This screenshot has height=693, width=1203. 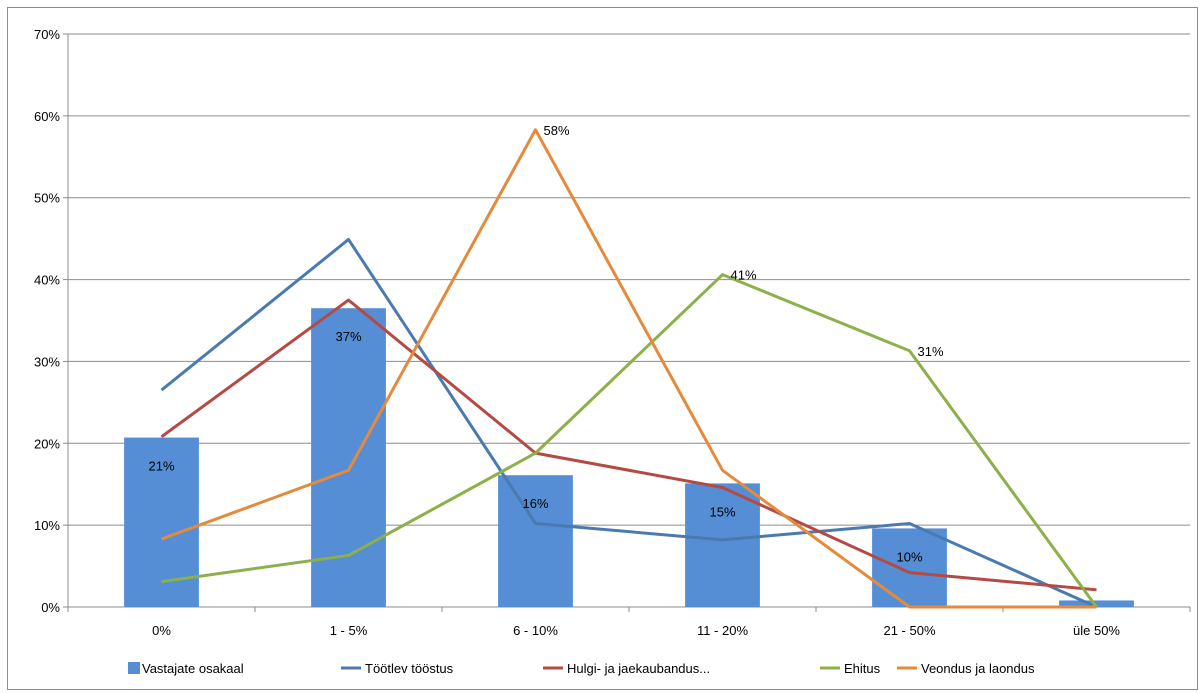 I want to click on x-tick-label: 6 - 10%, so click(x=535, y=630).